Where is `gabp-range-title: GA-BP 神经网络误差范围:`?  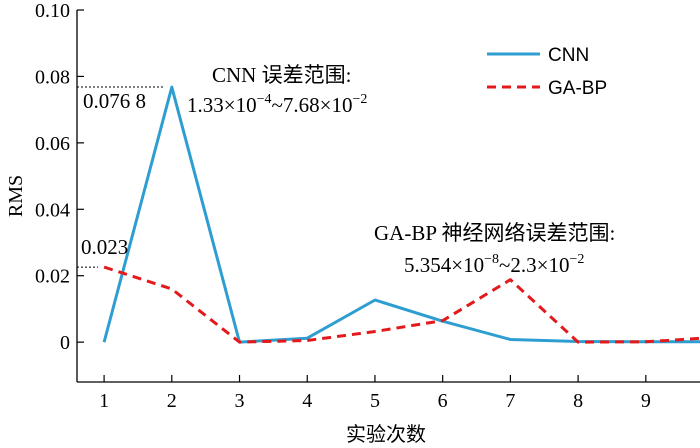
gabp-range-title: GA-BP 神经网络误差范围: is located at coordinates (494, 233).